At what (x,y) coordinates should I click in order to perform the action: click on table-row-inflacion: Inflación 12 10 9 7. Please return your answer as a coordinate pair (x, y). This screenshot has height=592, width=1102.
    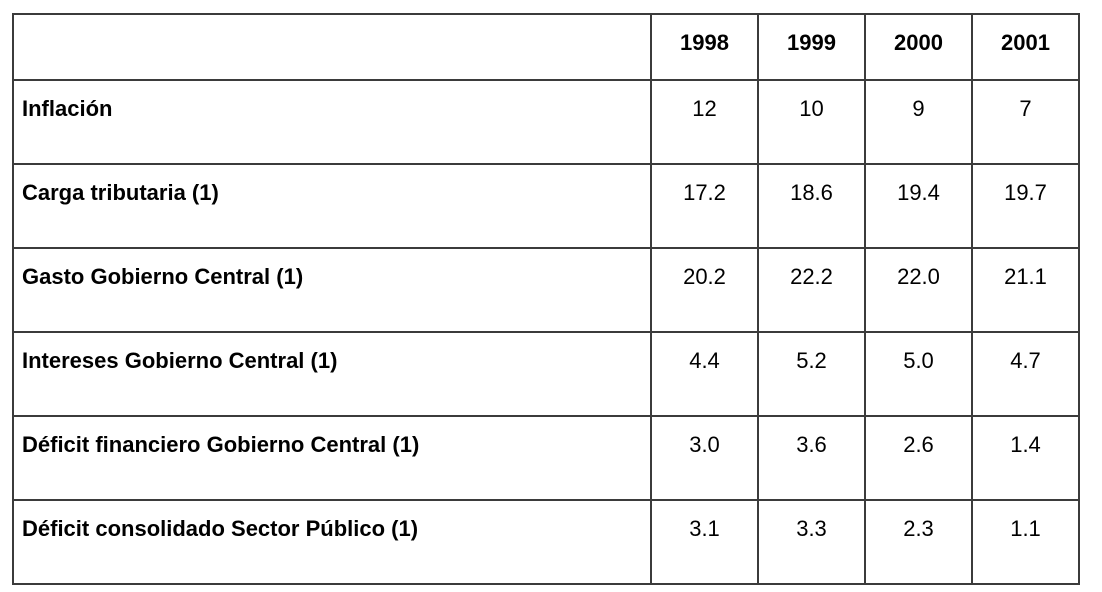
    Looking at the image, I should click on (546, 122).